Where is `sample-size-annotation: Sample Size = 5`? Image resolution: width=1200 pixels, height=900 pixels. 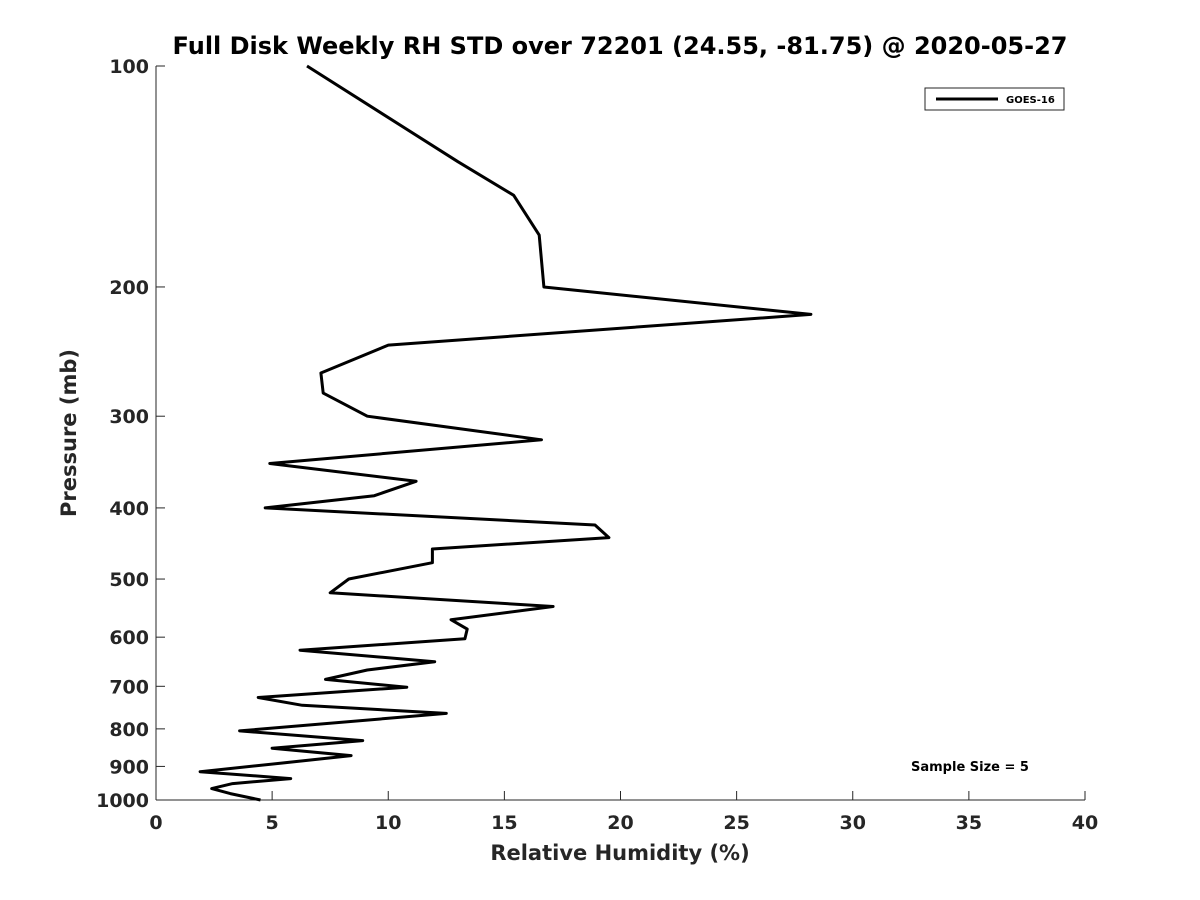
sample-size-annotation: Sample Size = 5 is located at coordinates (970, 767).